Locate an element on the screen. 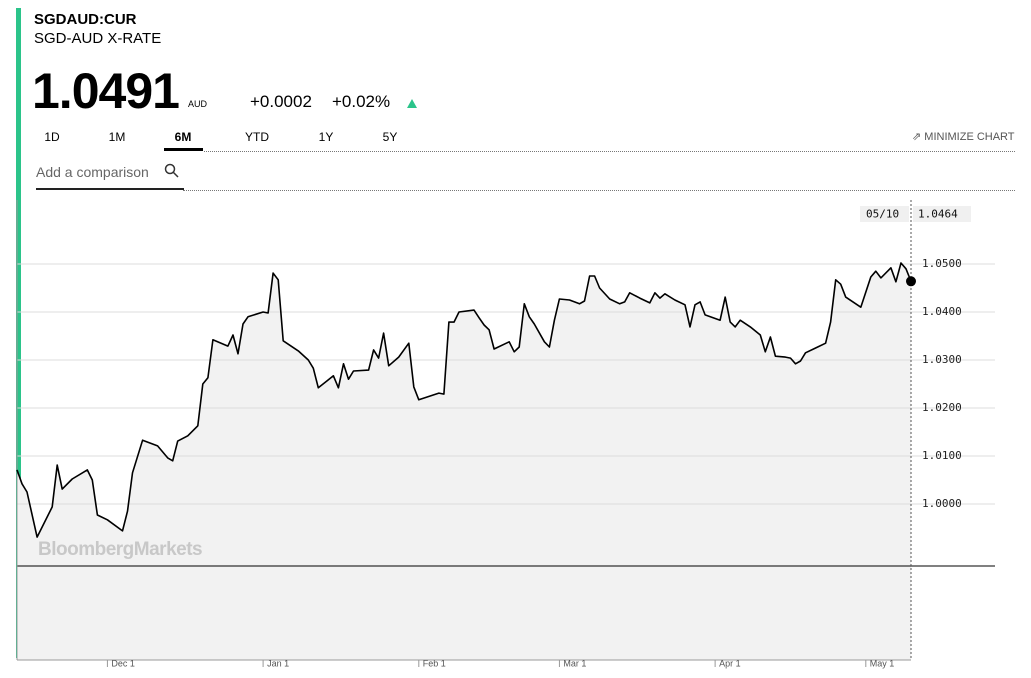 This screenshot has width=1031, height=678. last-date: 05/10 is located at coordinates (882, 214).